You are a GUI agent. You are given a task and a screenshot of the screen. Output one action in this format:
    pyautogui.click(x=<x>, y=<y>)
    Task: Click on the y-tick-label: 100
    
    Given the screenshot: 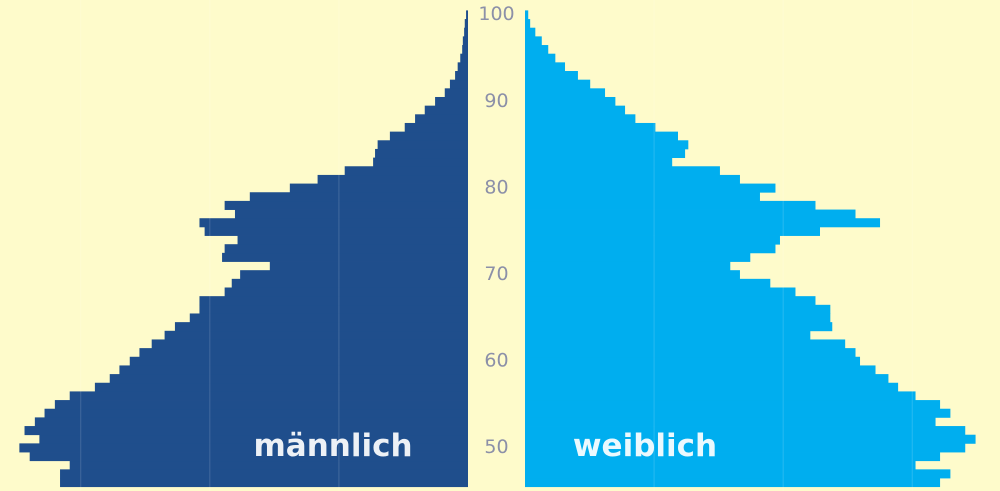 What is the action you would take?
    pyautogui.click(x=496, y=14)
    